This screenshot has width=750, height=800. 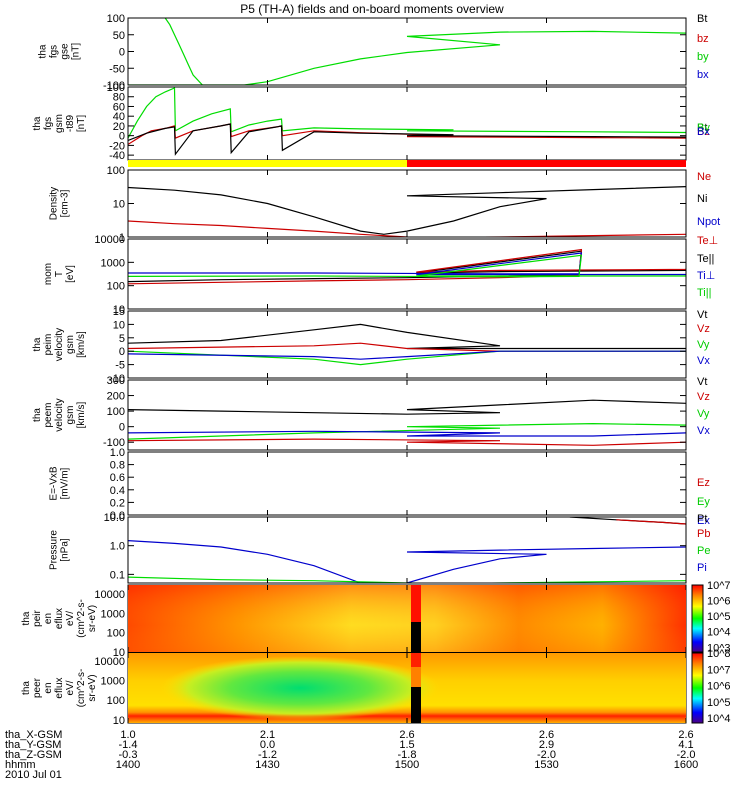 What do you see at coordinates (117, 466) in the screenshot?
I see `y-tick-label: 0.8` at bounding box center [117, 466].